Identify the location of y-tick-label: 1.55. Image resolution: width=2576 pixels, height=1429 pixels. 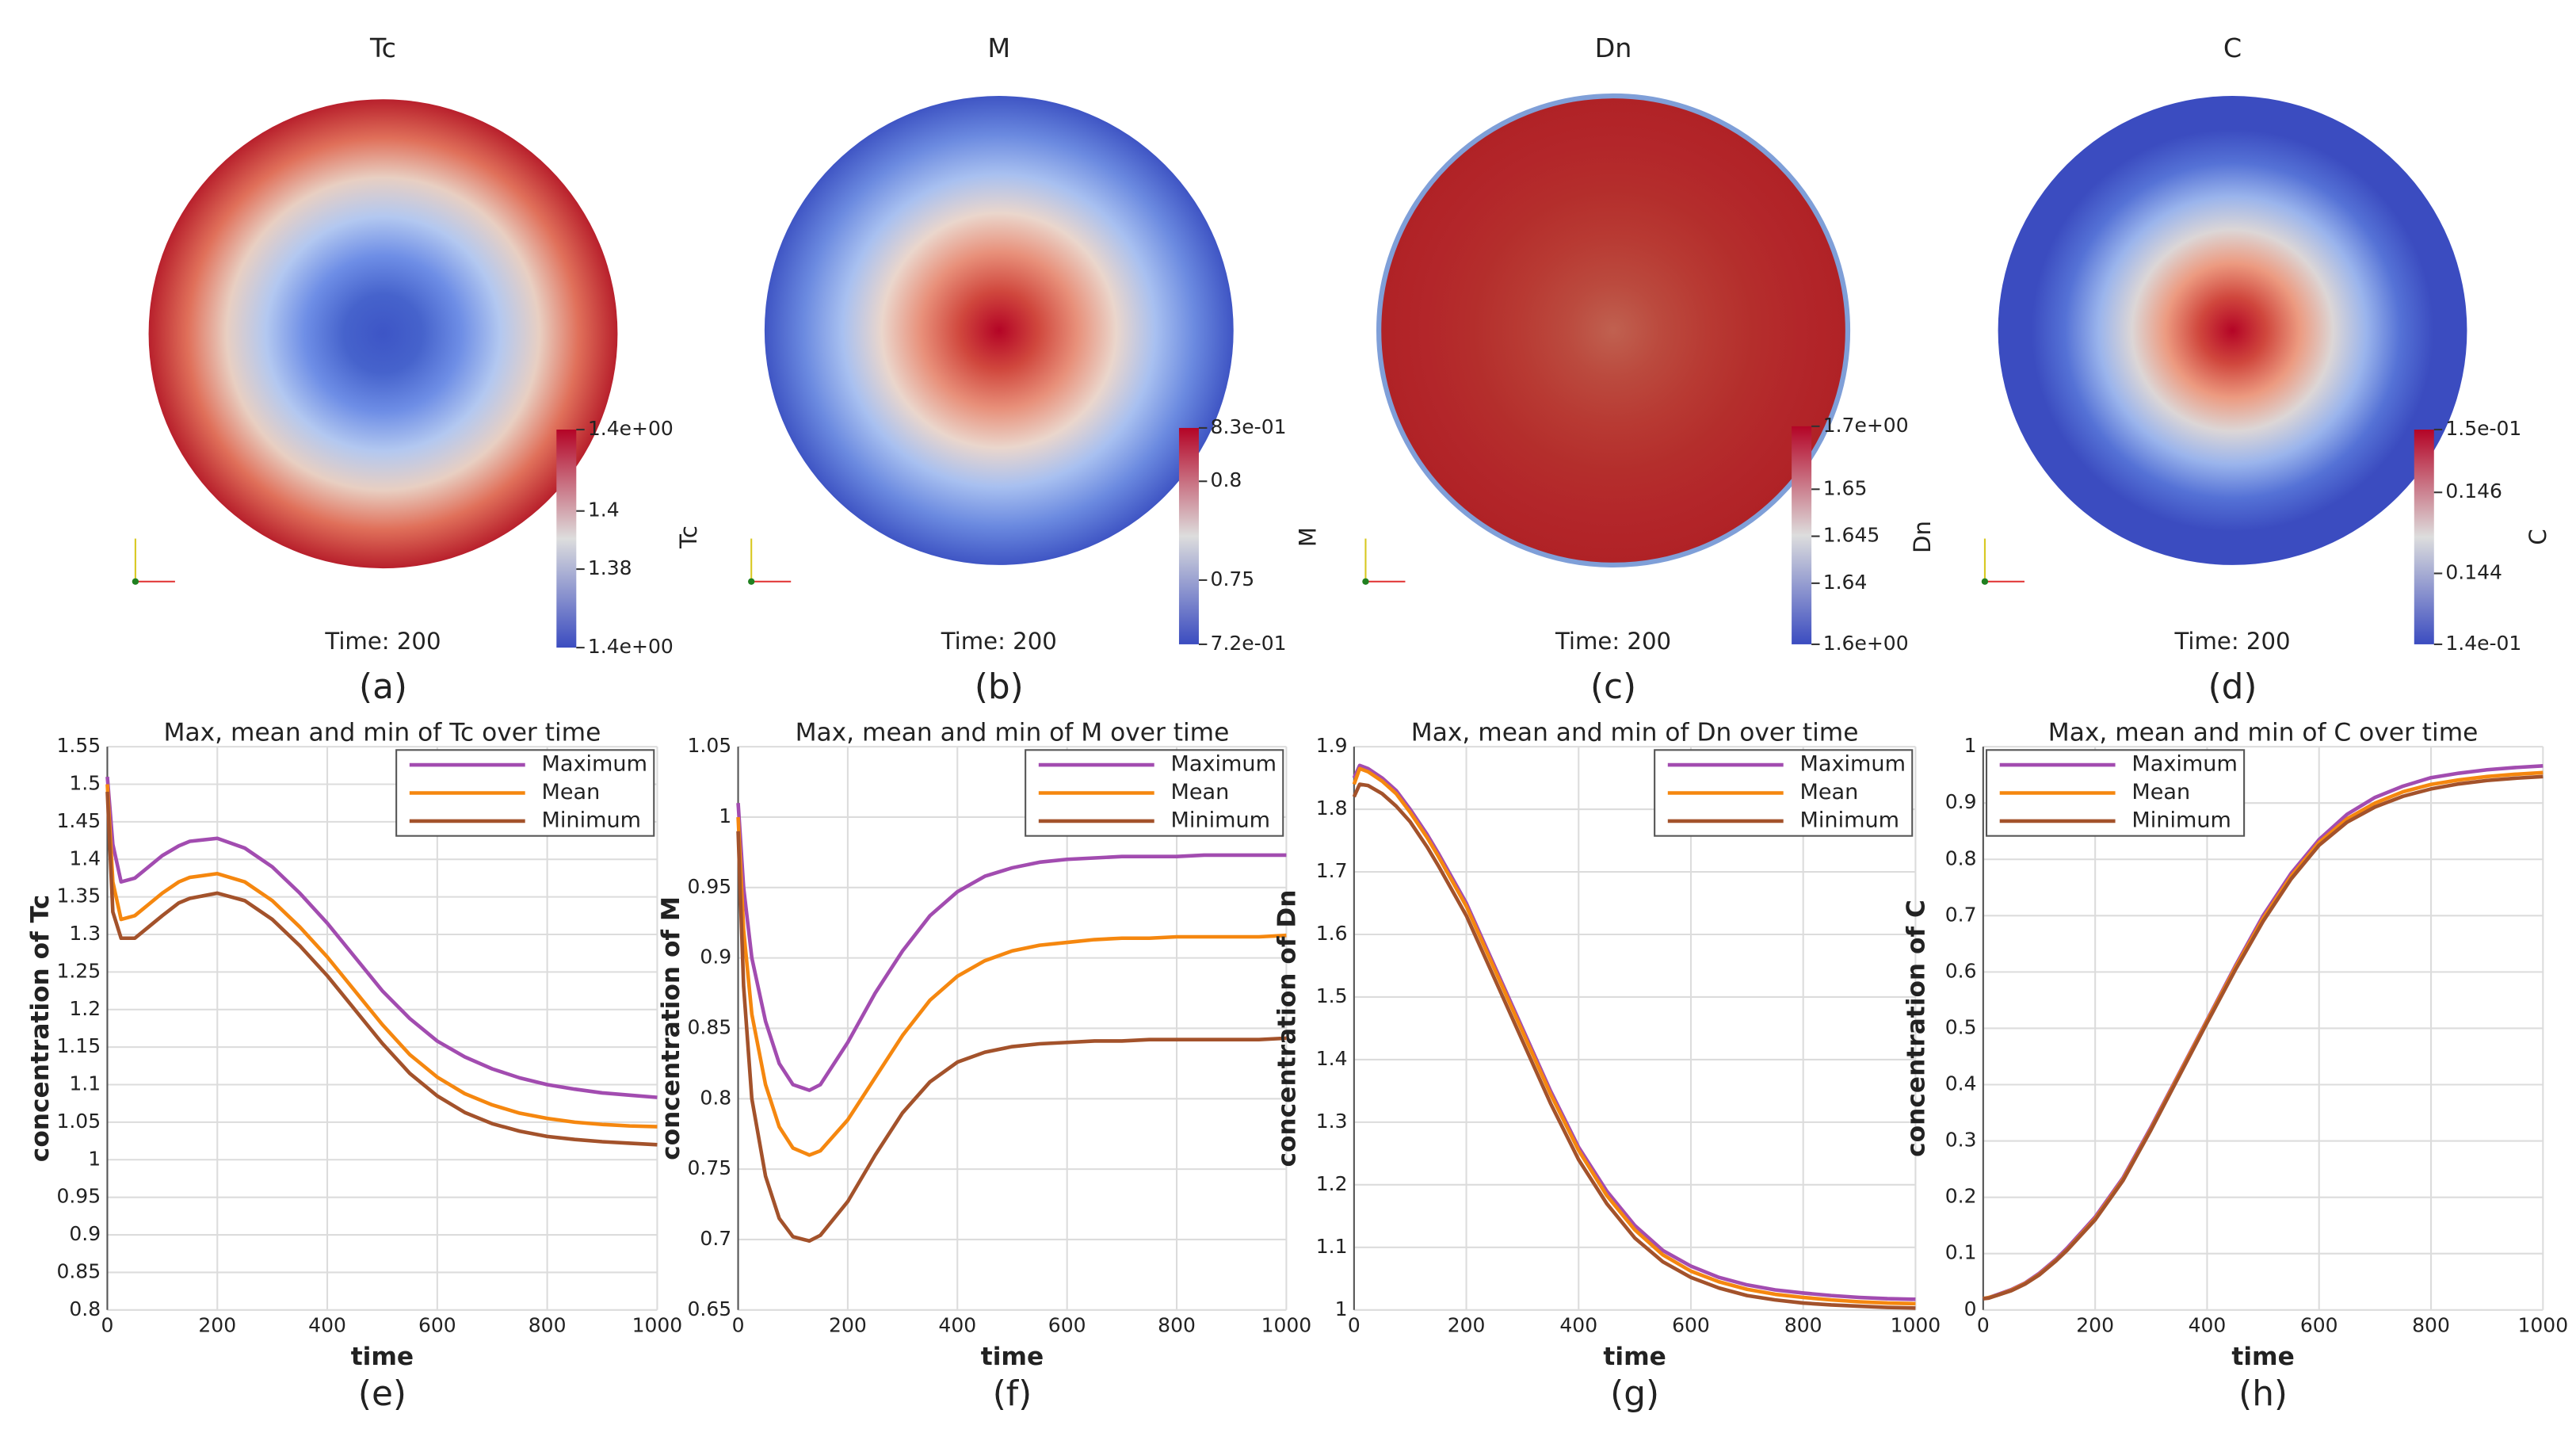
(78, 745).